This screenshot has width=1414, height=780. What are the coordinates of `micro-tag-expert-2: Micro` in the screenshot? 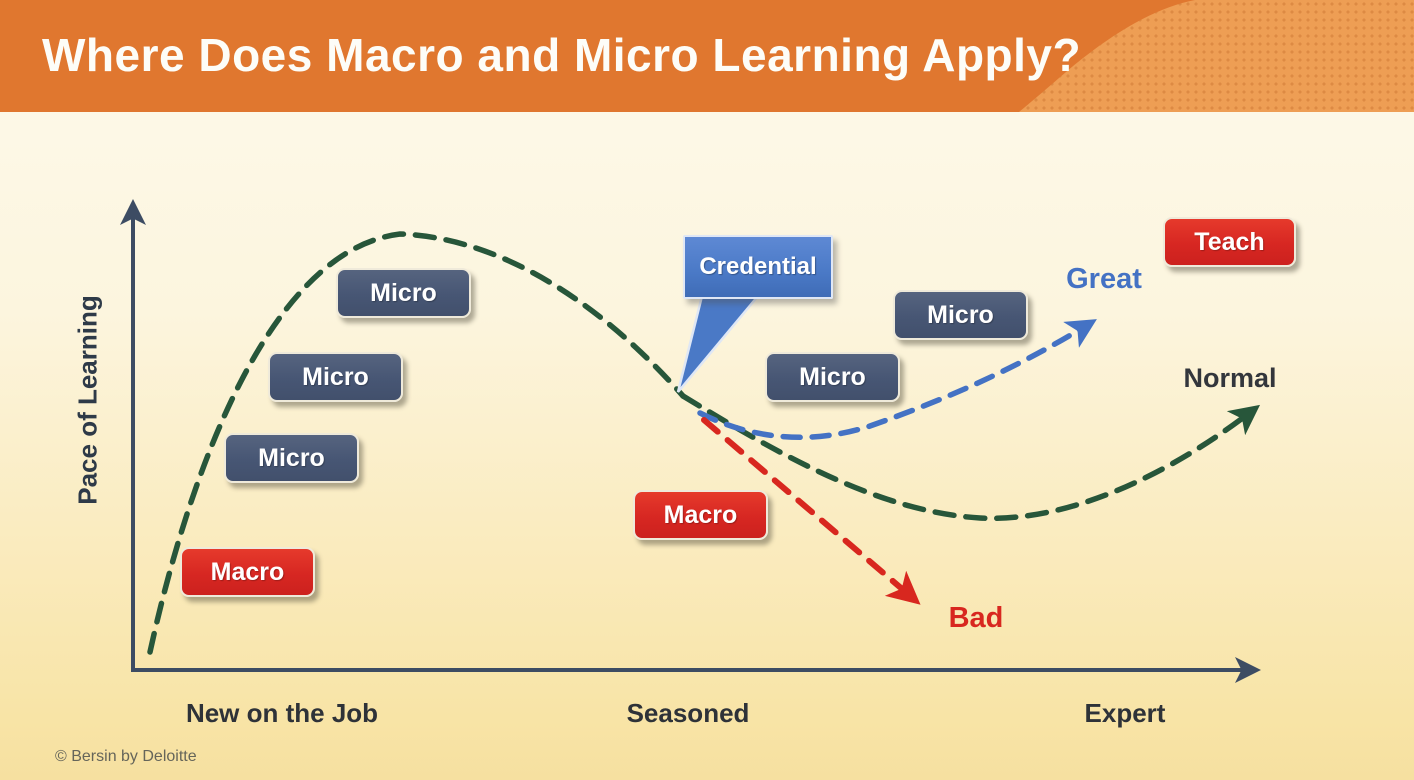 It's located at (960, 315).